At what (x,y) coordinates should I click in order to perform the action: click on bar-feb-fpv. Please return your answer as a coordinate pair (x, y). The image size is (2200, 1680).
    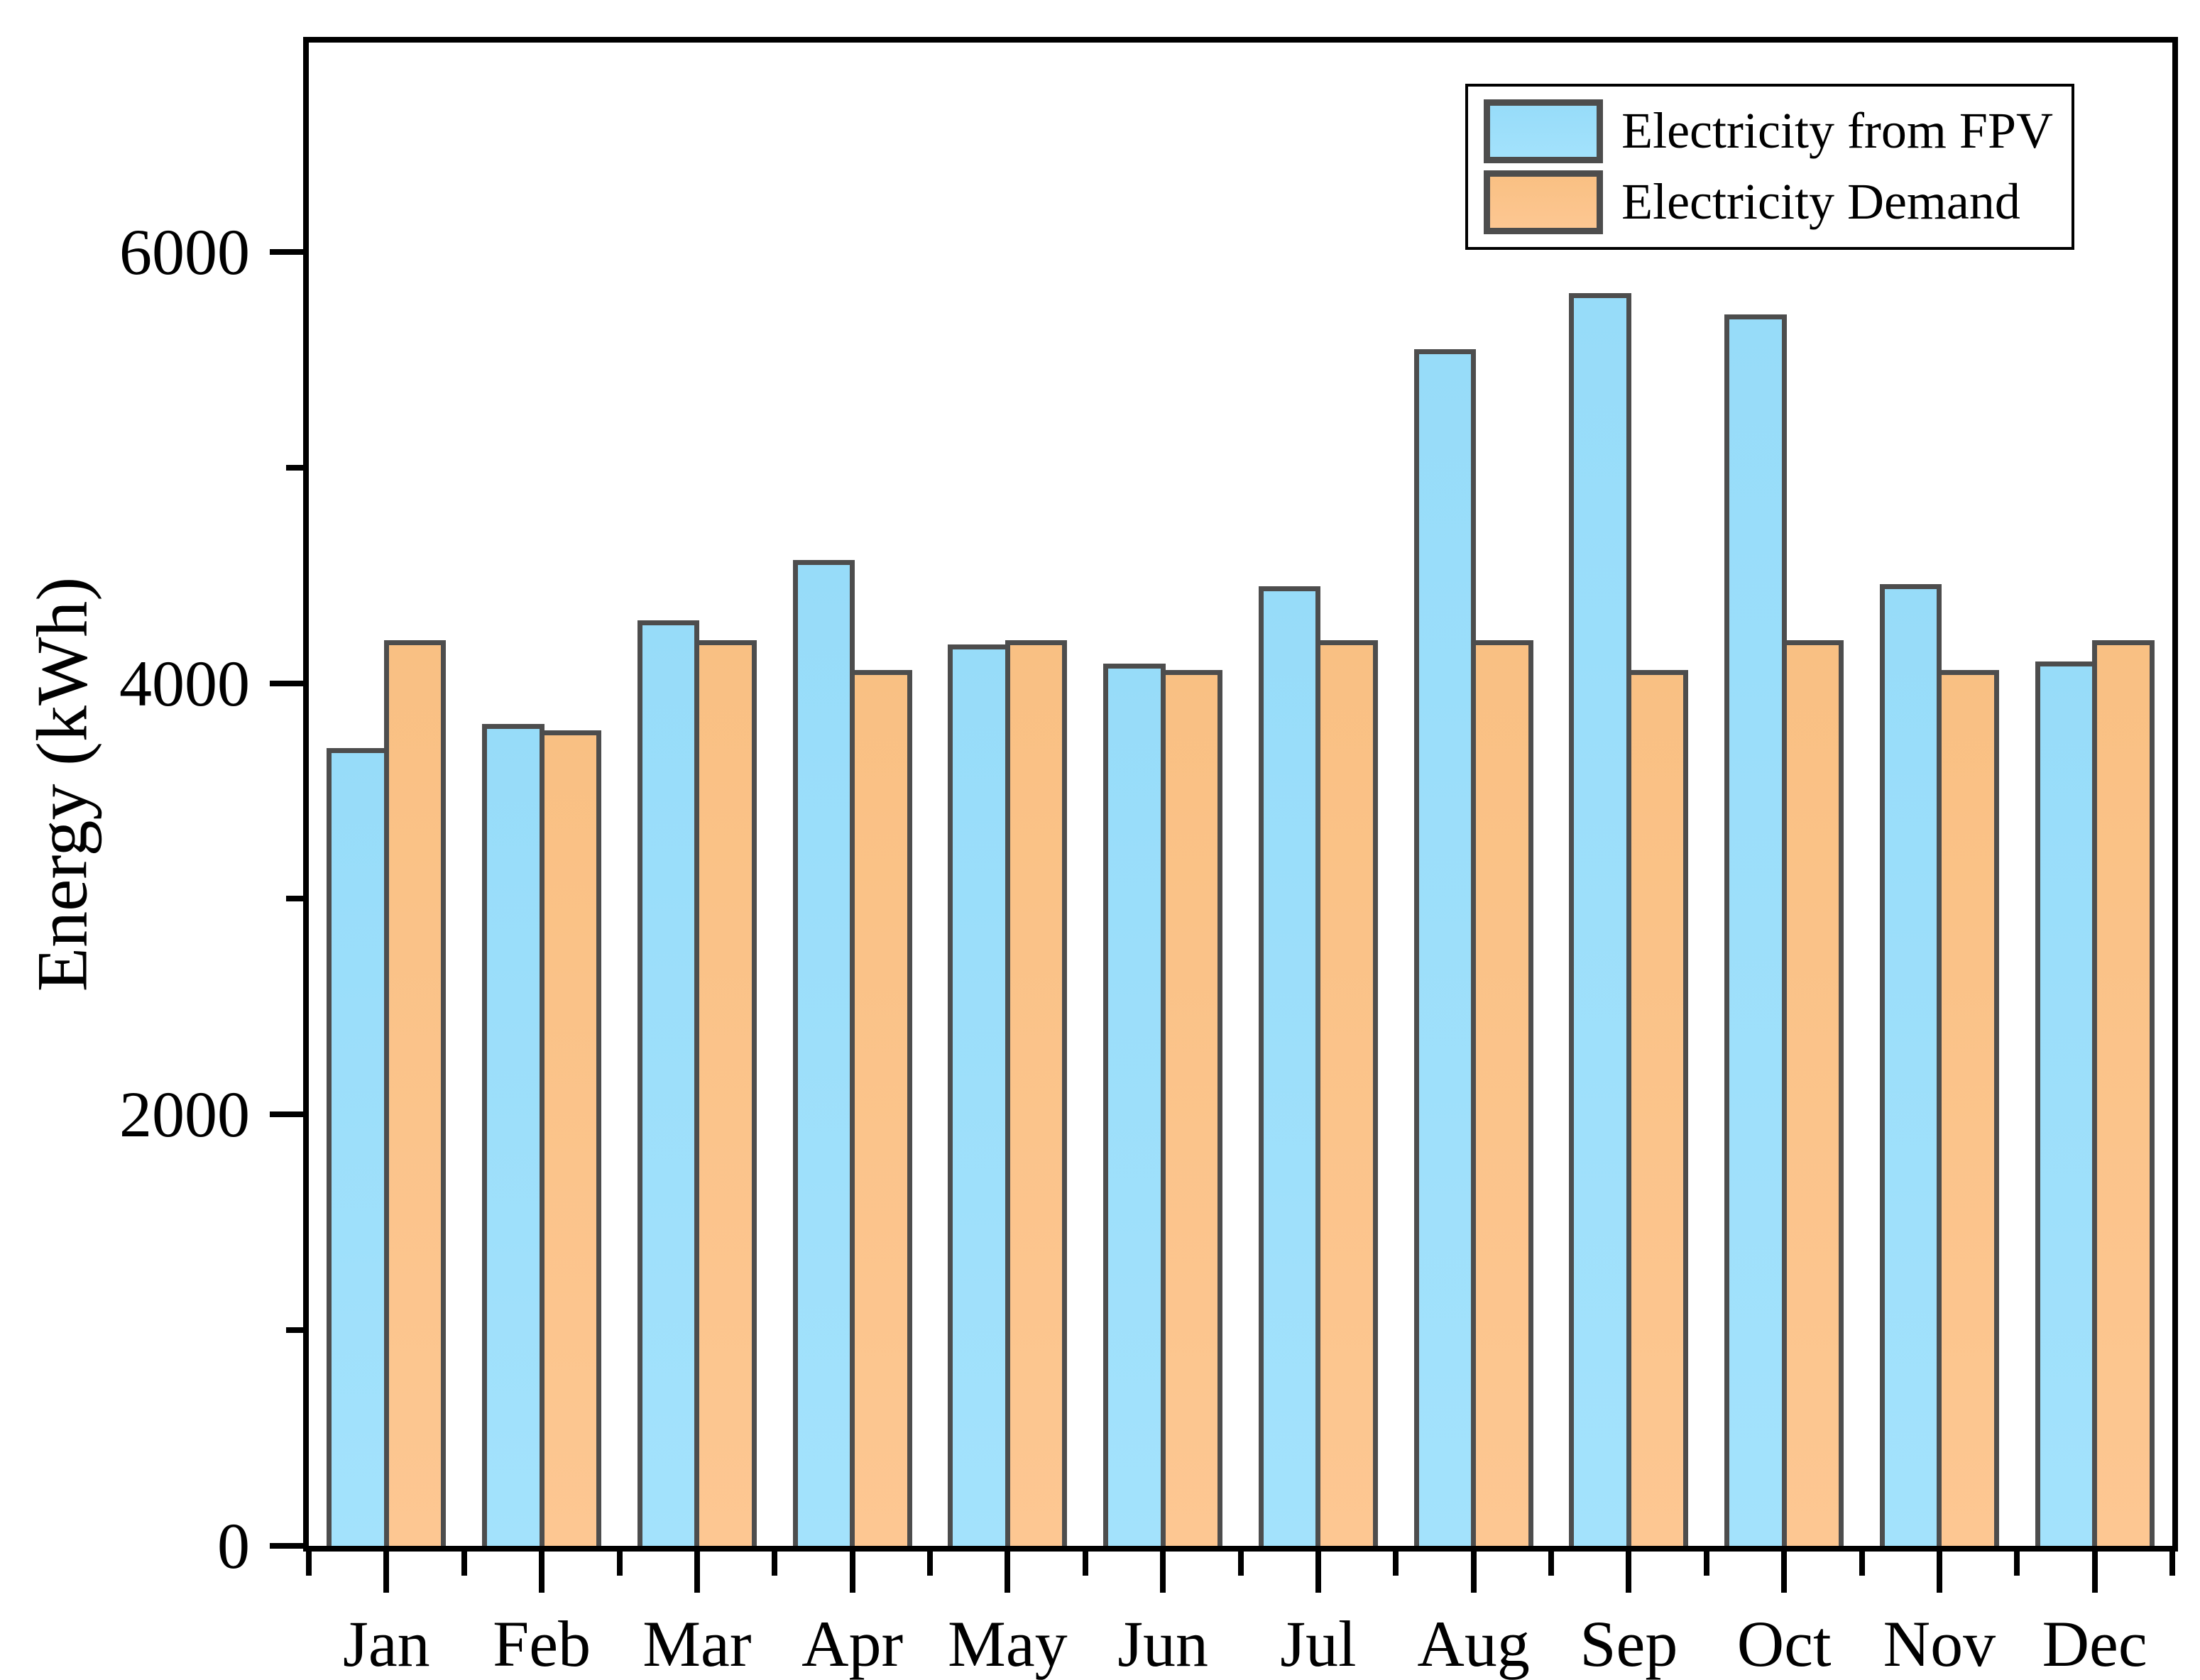
    Looking at the image, I should click on (513, 1135).